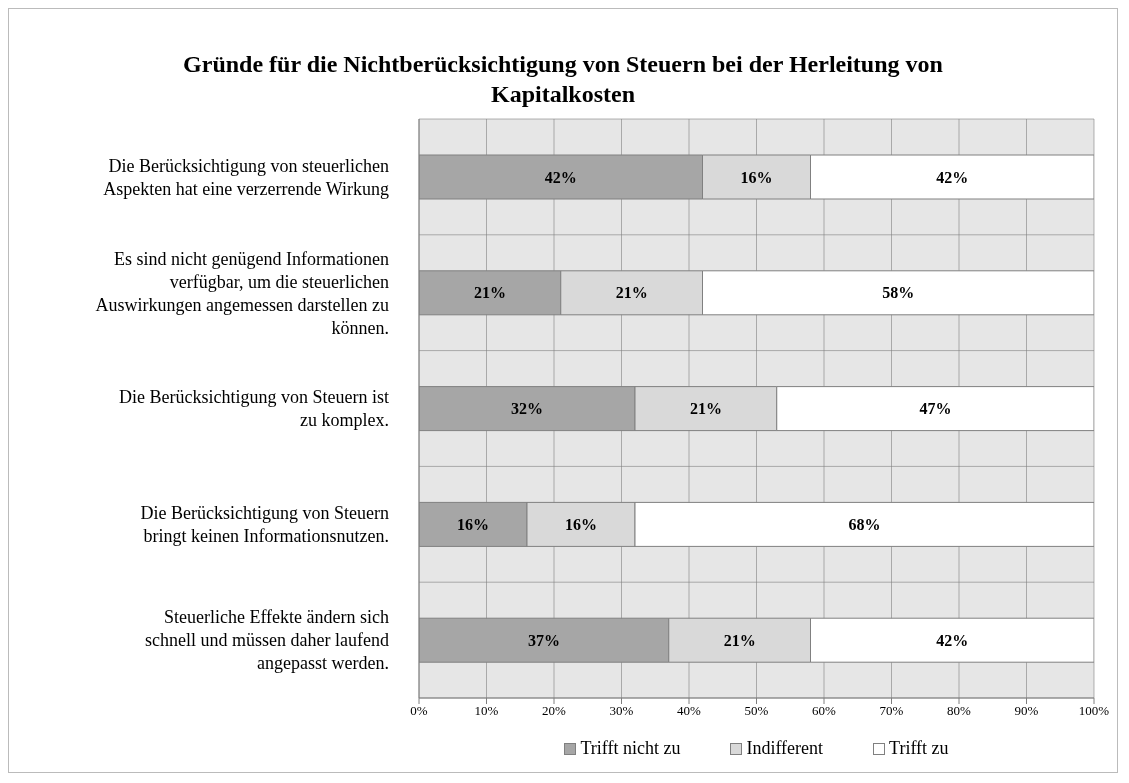 The height and width of the screenshot is (783, 1129). Describe the element at coordinates (689, 711) in the screenshot. I see `x-tick-label: 40%` at that location.